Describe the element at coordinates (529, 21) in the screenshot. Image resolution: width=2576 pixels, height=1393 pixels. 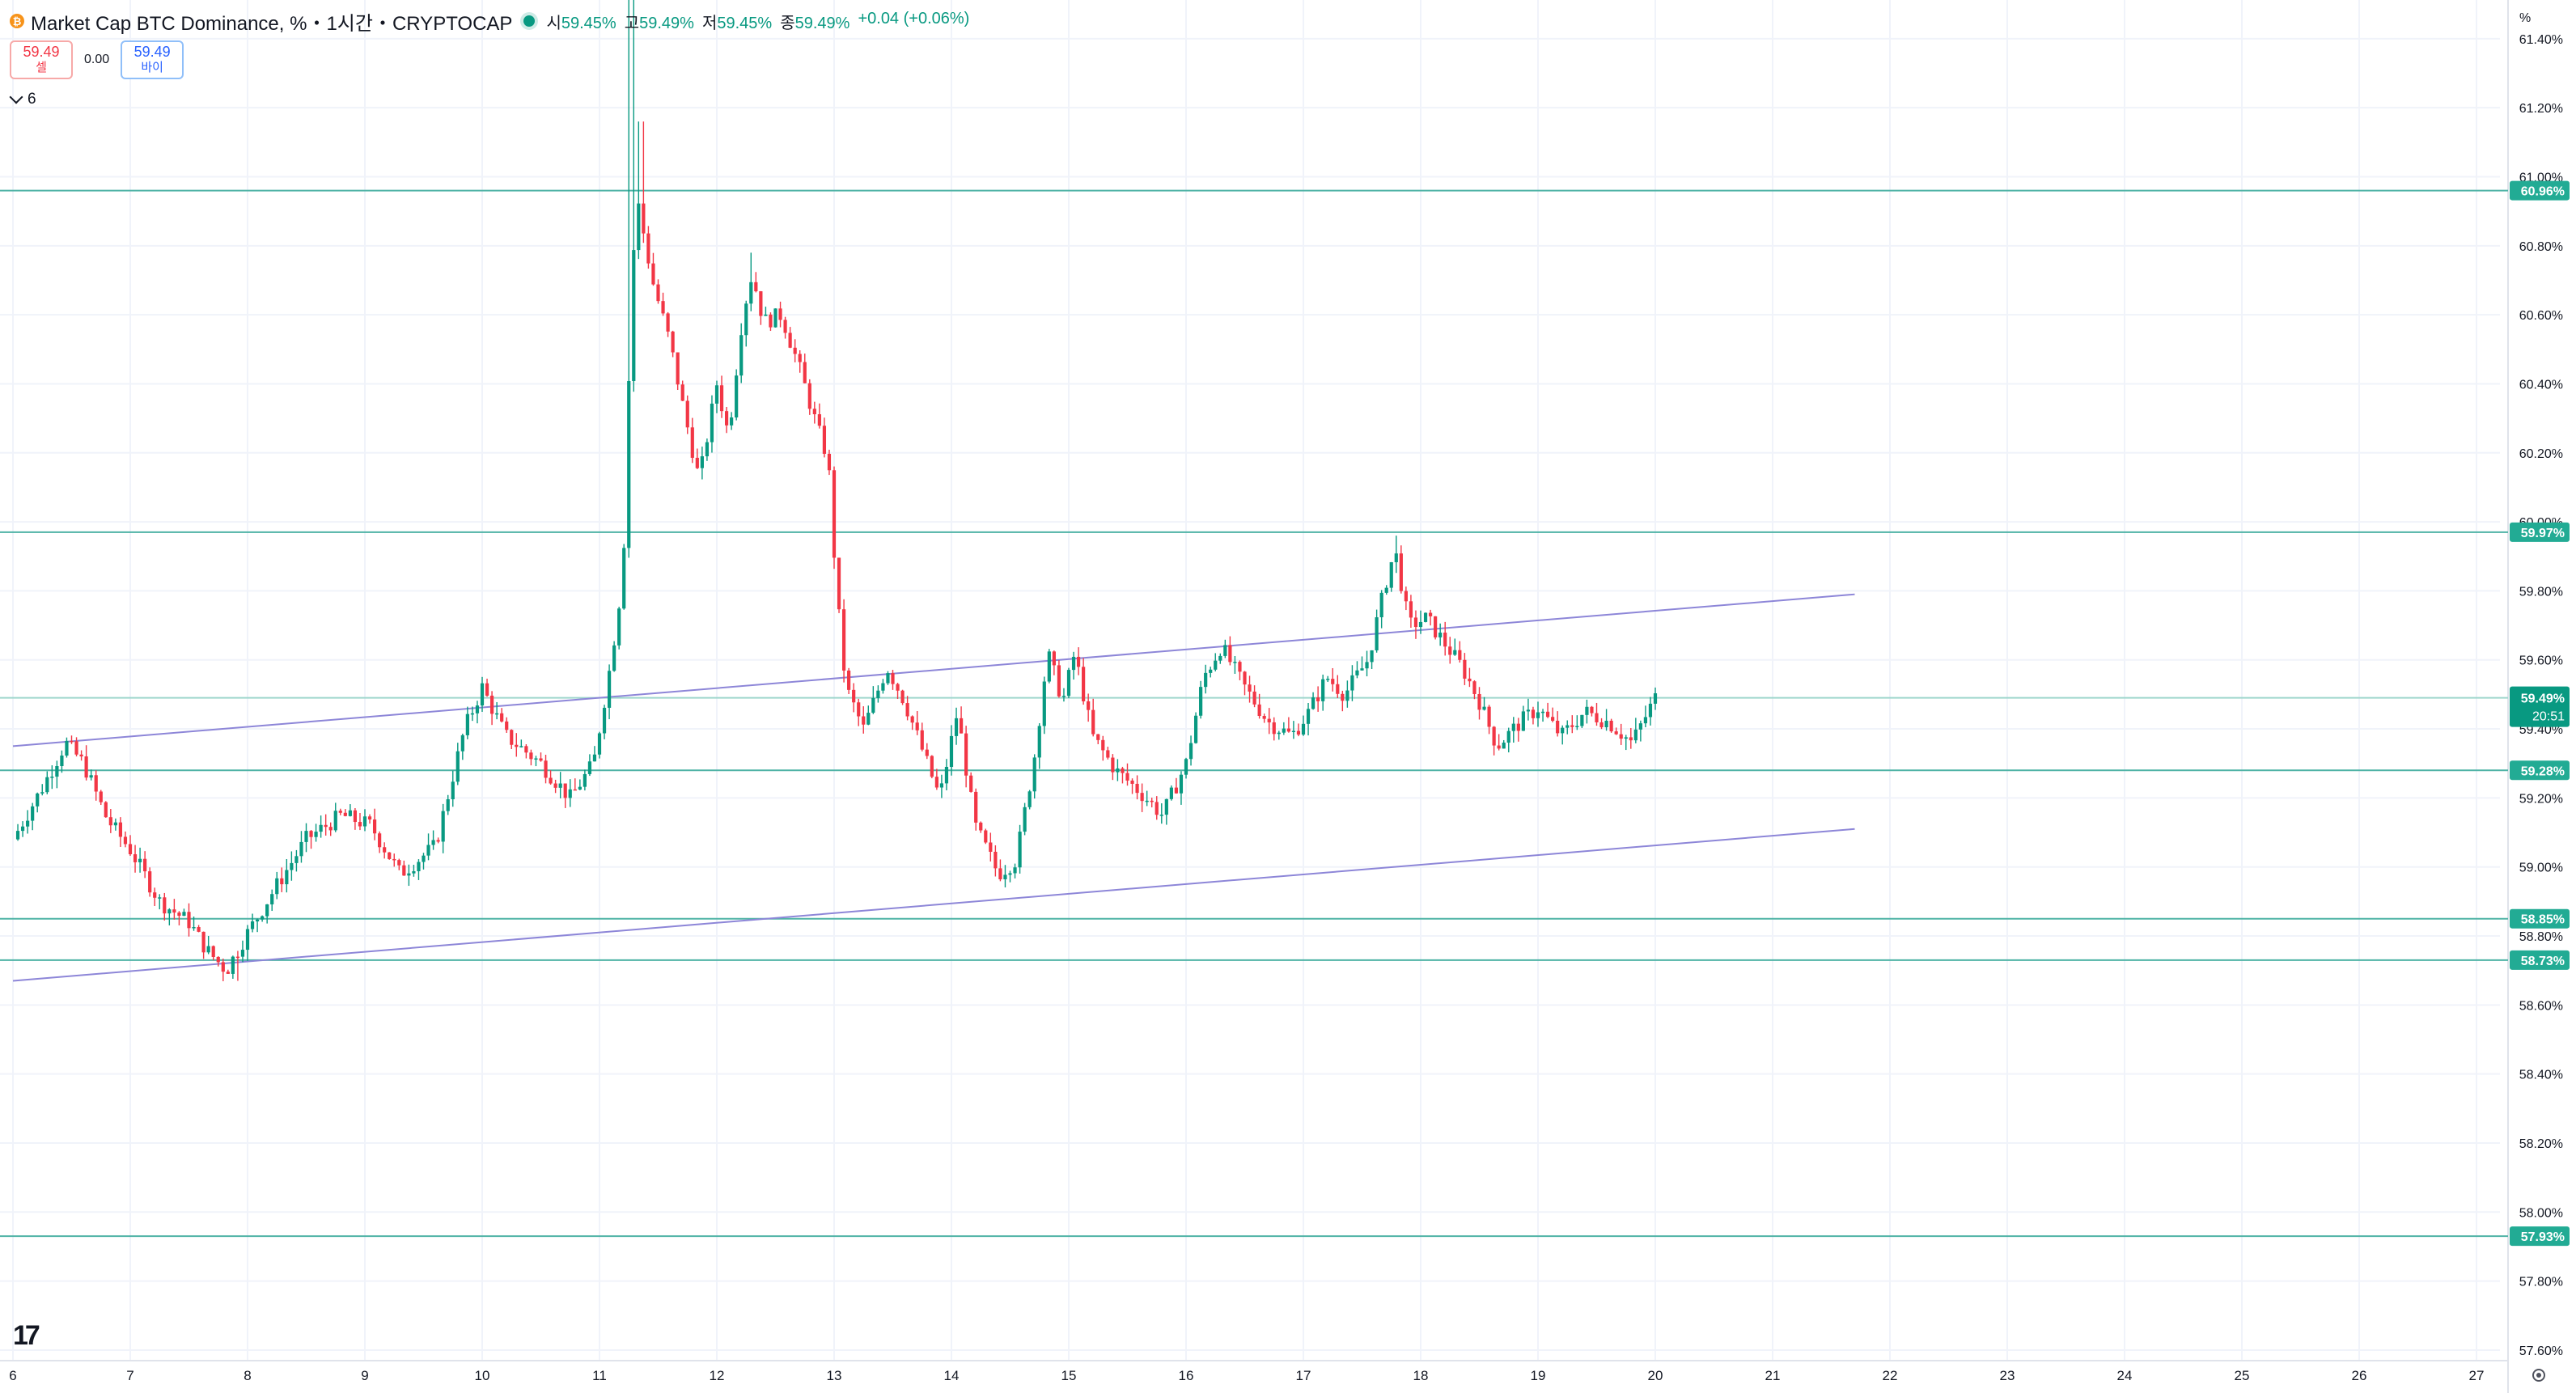
I see `market-status-icon` at that location.